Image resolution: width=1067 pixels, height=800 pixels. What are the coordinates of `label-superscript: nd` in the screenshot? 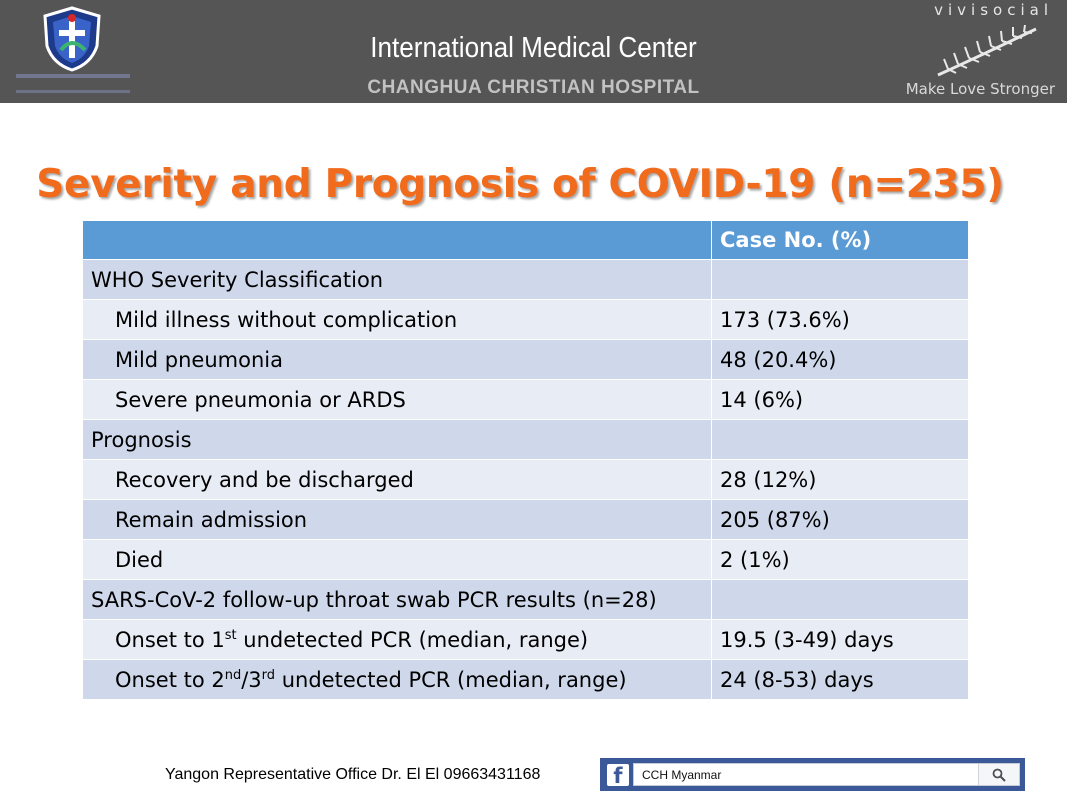 It's located at (233, 675).